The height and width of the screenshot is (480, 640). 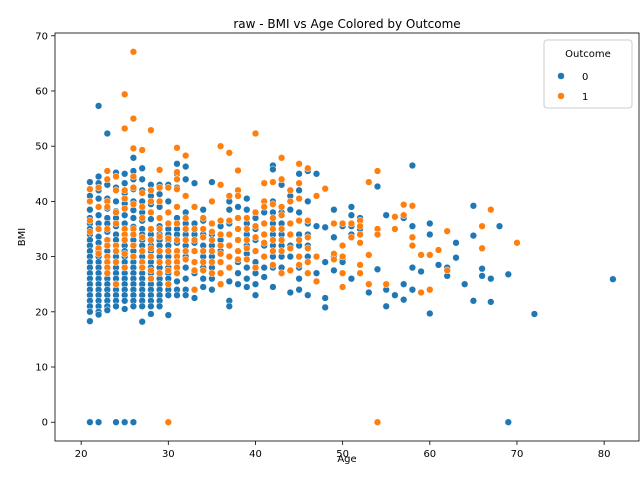 What do you see at coordinates (168, 454) in the screenshot?
I see `x-tick-label: 30` at bounding box center [168, 454].